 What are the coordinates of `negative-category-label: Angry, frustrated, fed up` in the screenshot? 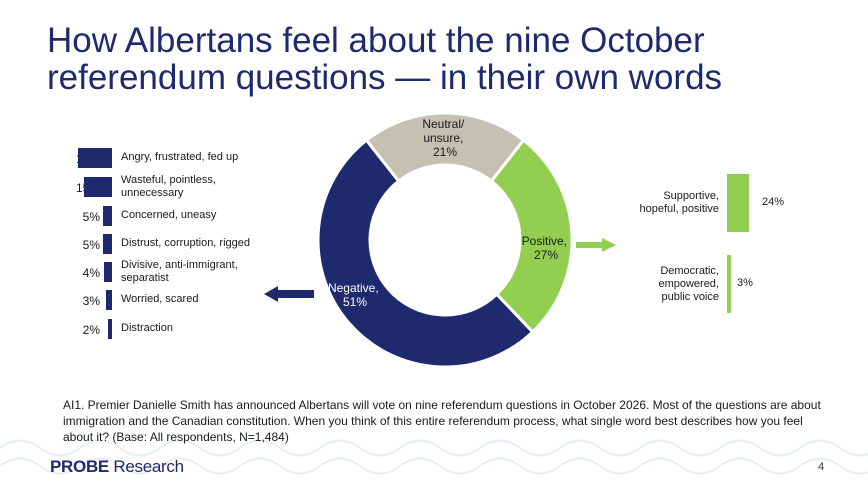 It's located at (211, 157).